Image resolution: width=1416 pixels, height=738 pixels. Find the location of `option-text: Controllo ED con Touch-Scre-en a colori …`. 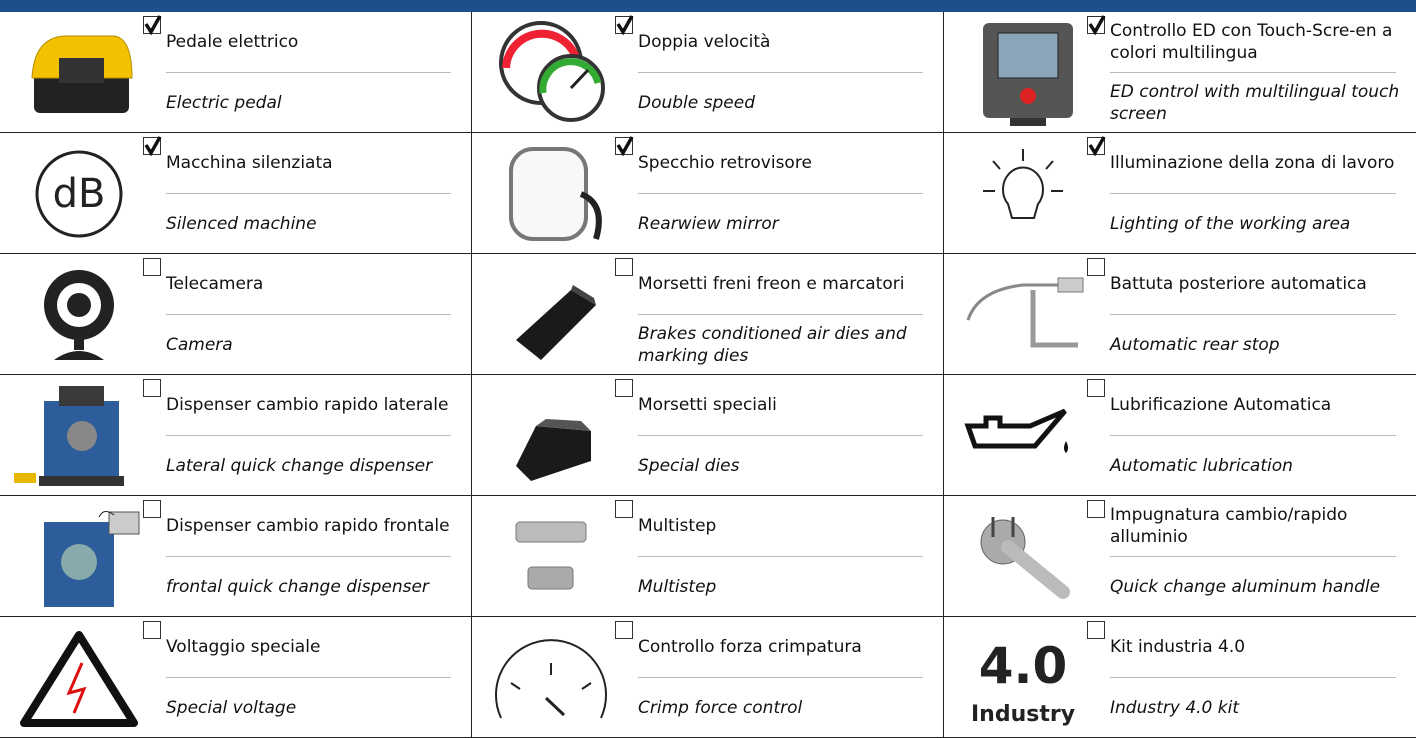

option-text: Controllo ED con Touch-Scre-en a colori … is located at coordinates (1259, 72).